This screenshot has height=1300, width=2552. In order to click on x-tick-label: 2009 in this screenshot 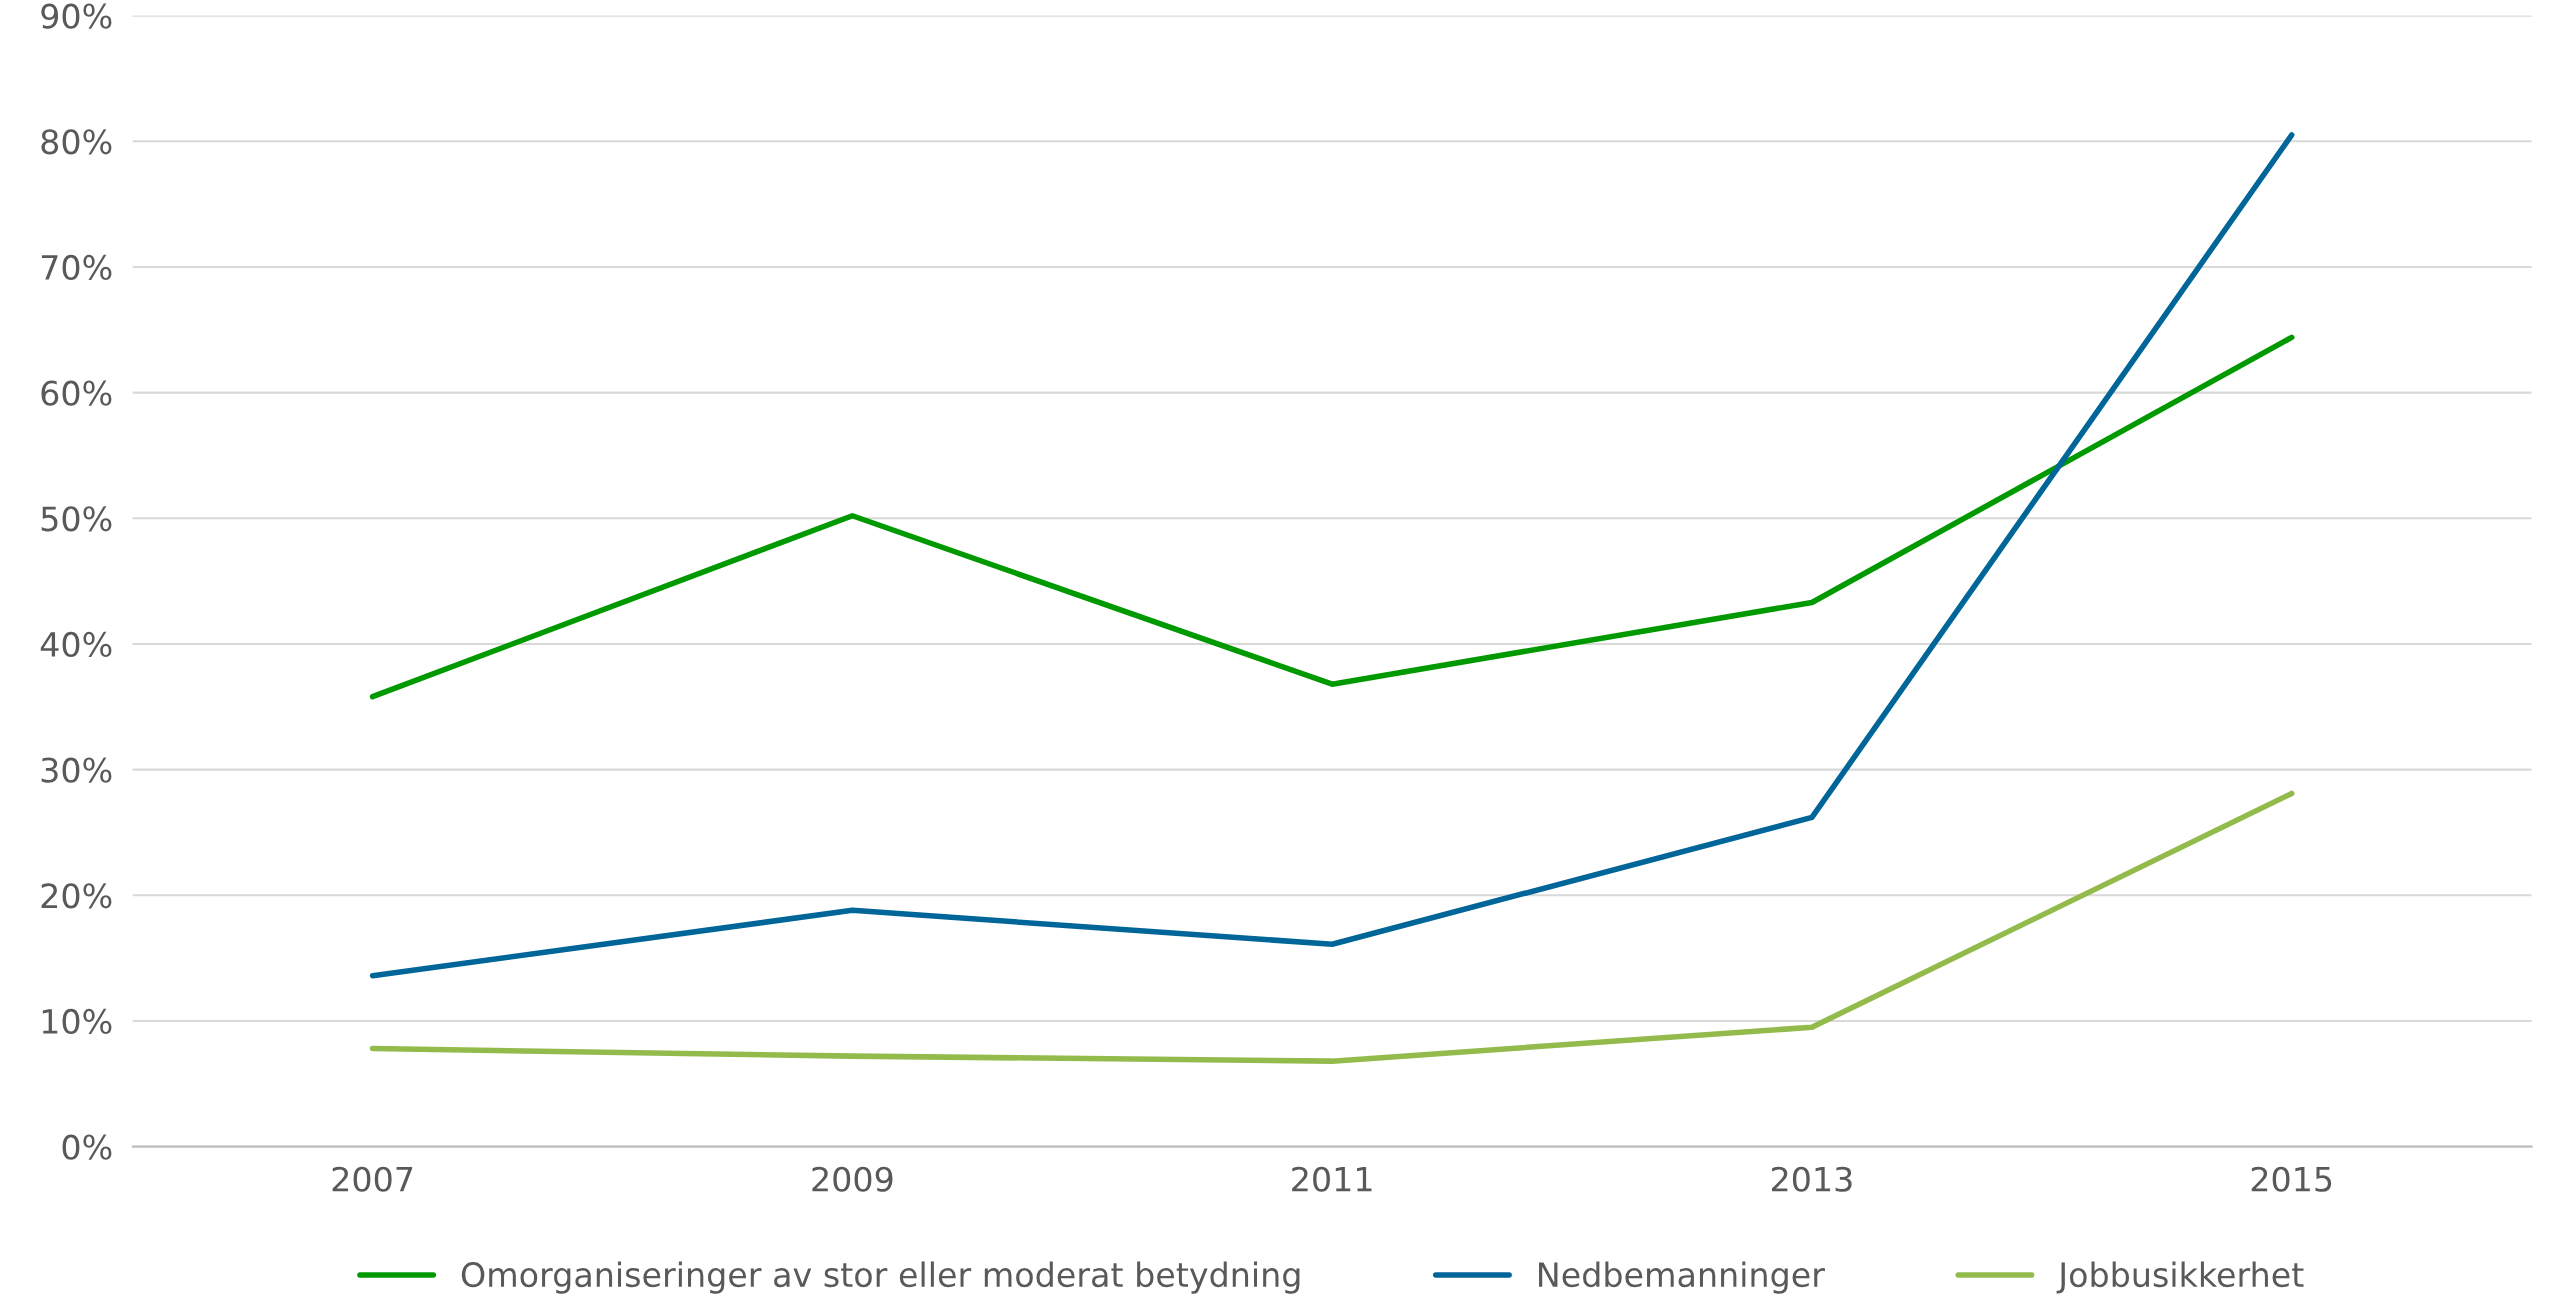, I will do `click(852, 1179)`.